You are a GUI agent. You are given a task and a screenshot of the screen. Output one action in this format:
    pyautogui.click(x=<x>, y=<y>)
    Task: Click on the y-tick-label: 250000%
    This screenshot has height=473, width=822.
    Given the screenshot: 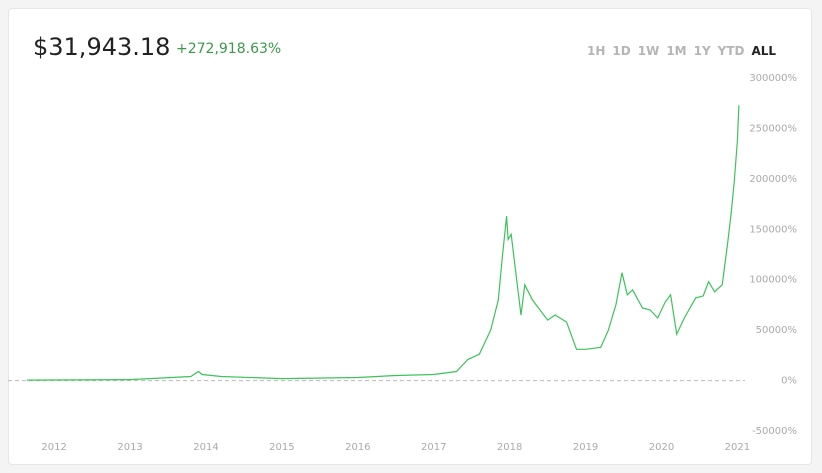 What is the action you would take?
    pyautogui.click(x=773, y=128)
    